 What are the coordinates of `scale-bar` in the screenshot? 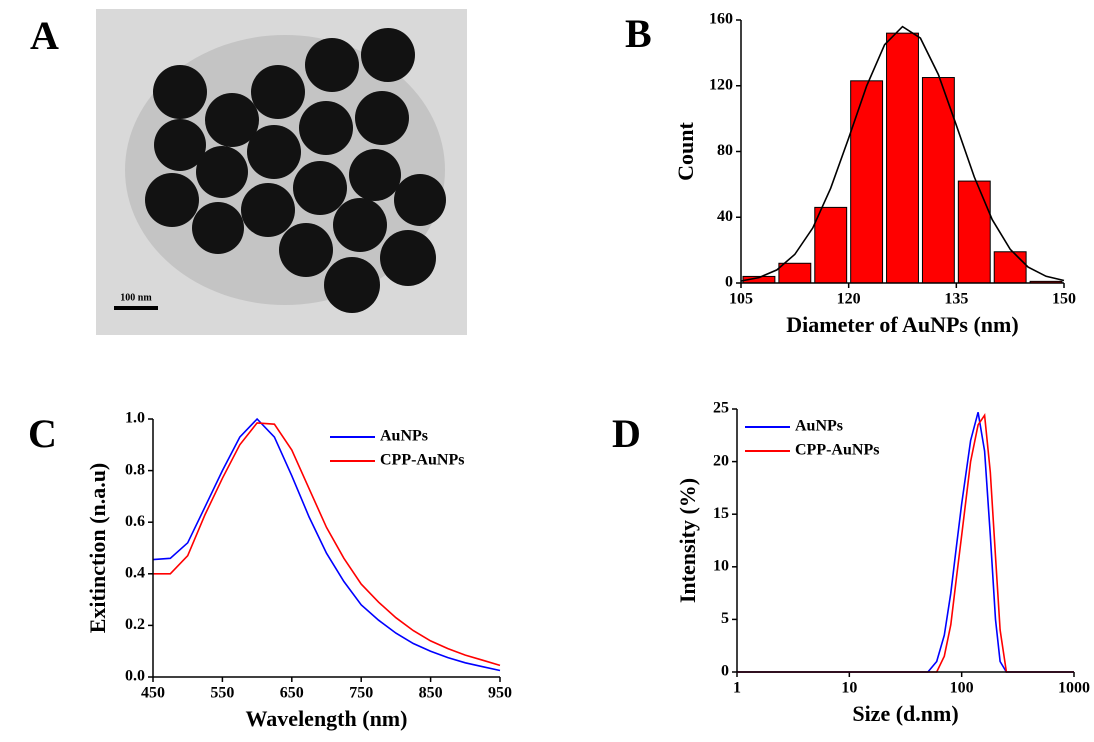 It's located at (136, 308).